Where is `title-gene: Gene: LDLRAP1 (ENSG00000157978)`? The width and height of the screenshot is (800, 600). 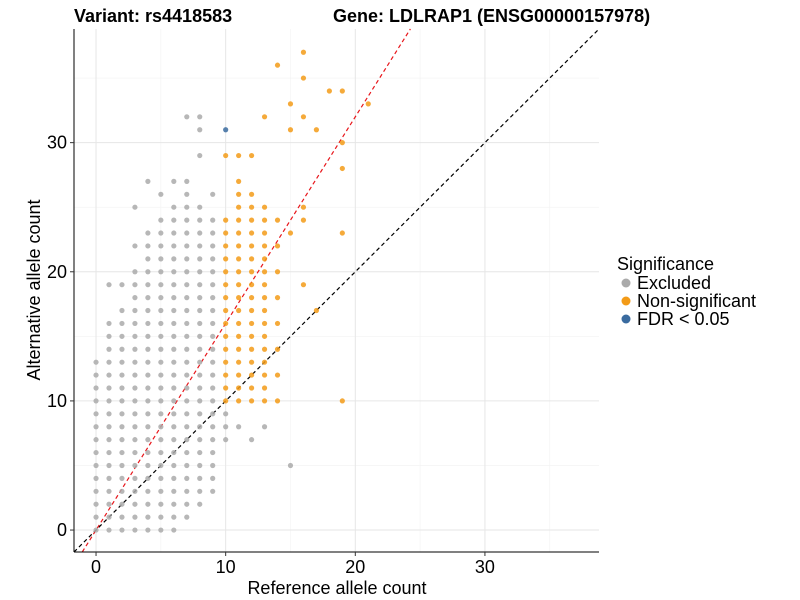
title-gene: Gene: LDLRAP1 (ENSG00000157978) is located at coordinates (491, 16).